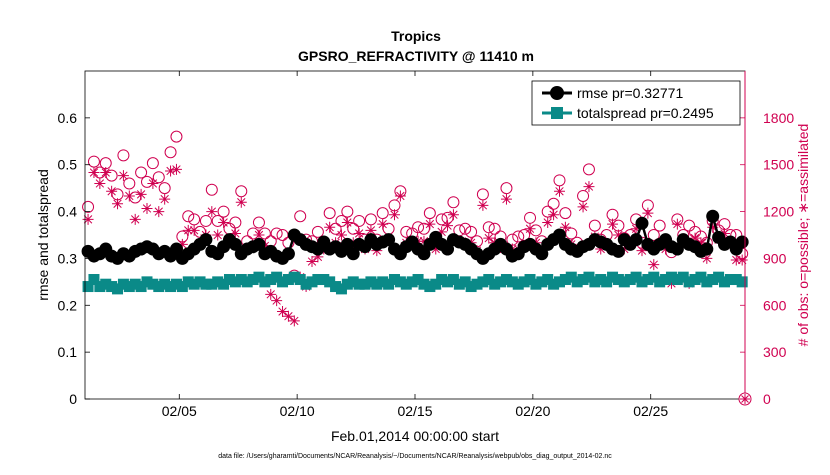  Describe the element at coordinates (778, 165) in the screenshot. I see `y-tick-label-right: 1500` at that location.